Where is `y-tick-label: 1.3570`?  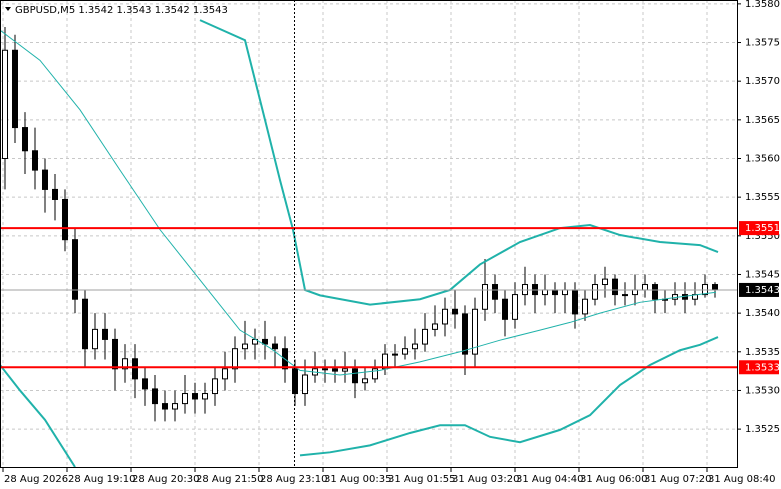 y-tick-label: 1.3570 is located at coordinates (762, 81).